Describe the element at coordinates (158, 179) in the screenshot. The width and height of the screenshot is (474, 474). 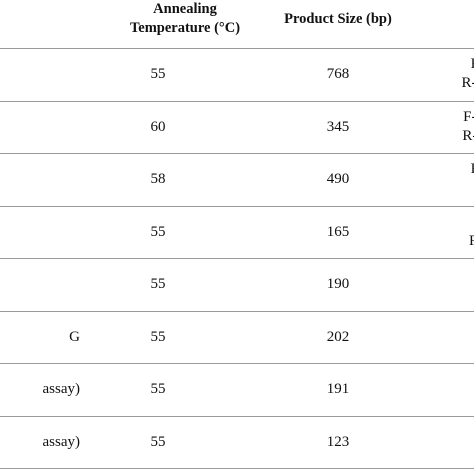
I see `temperature-cell: 58` at that location.